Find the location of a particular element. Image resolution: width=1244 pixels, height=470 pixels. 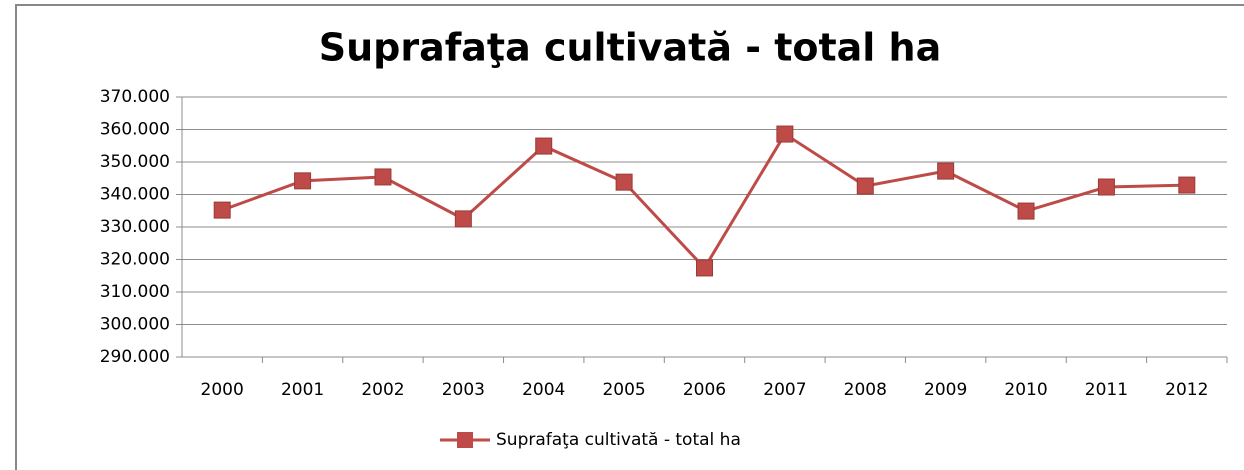

x-tick-label: 2003 is located at coordinates (463, 390).